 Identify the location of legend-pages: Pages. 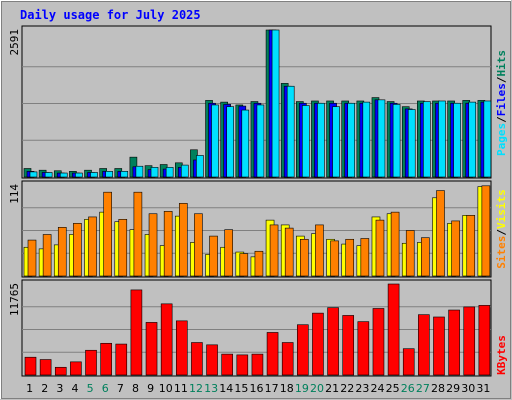
(501, 139).